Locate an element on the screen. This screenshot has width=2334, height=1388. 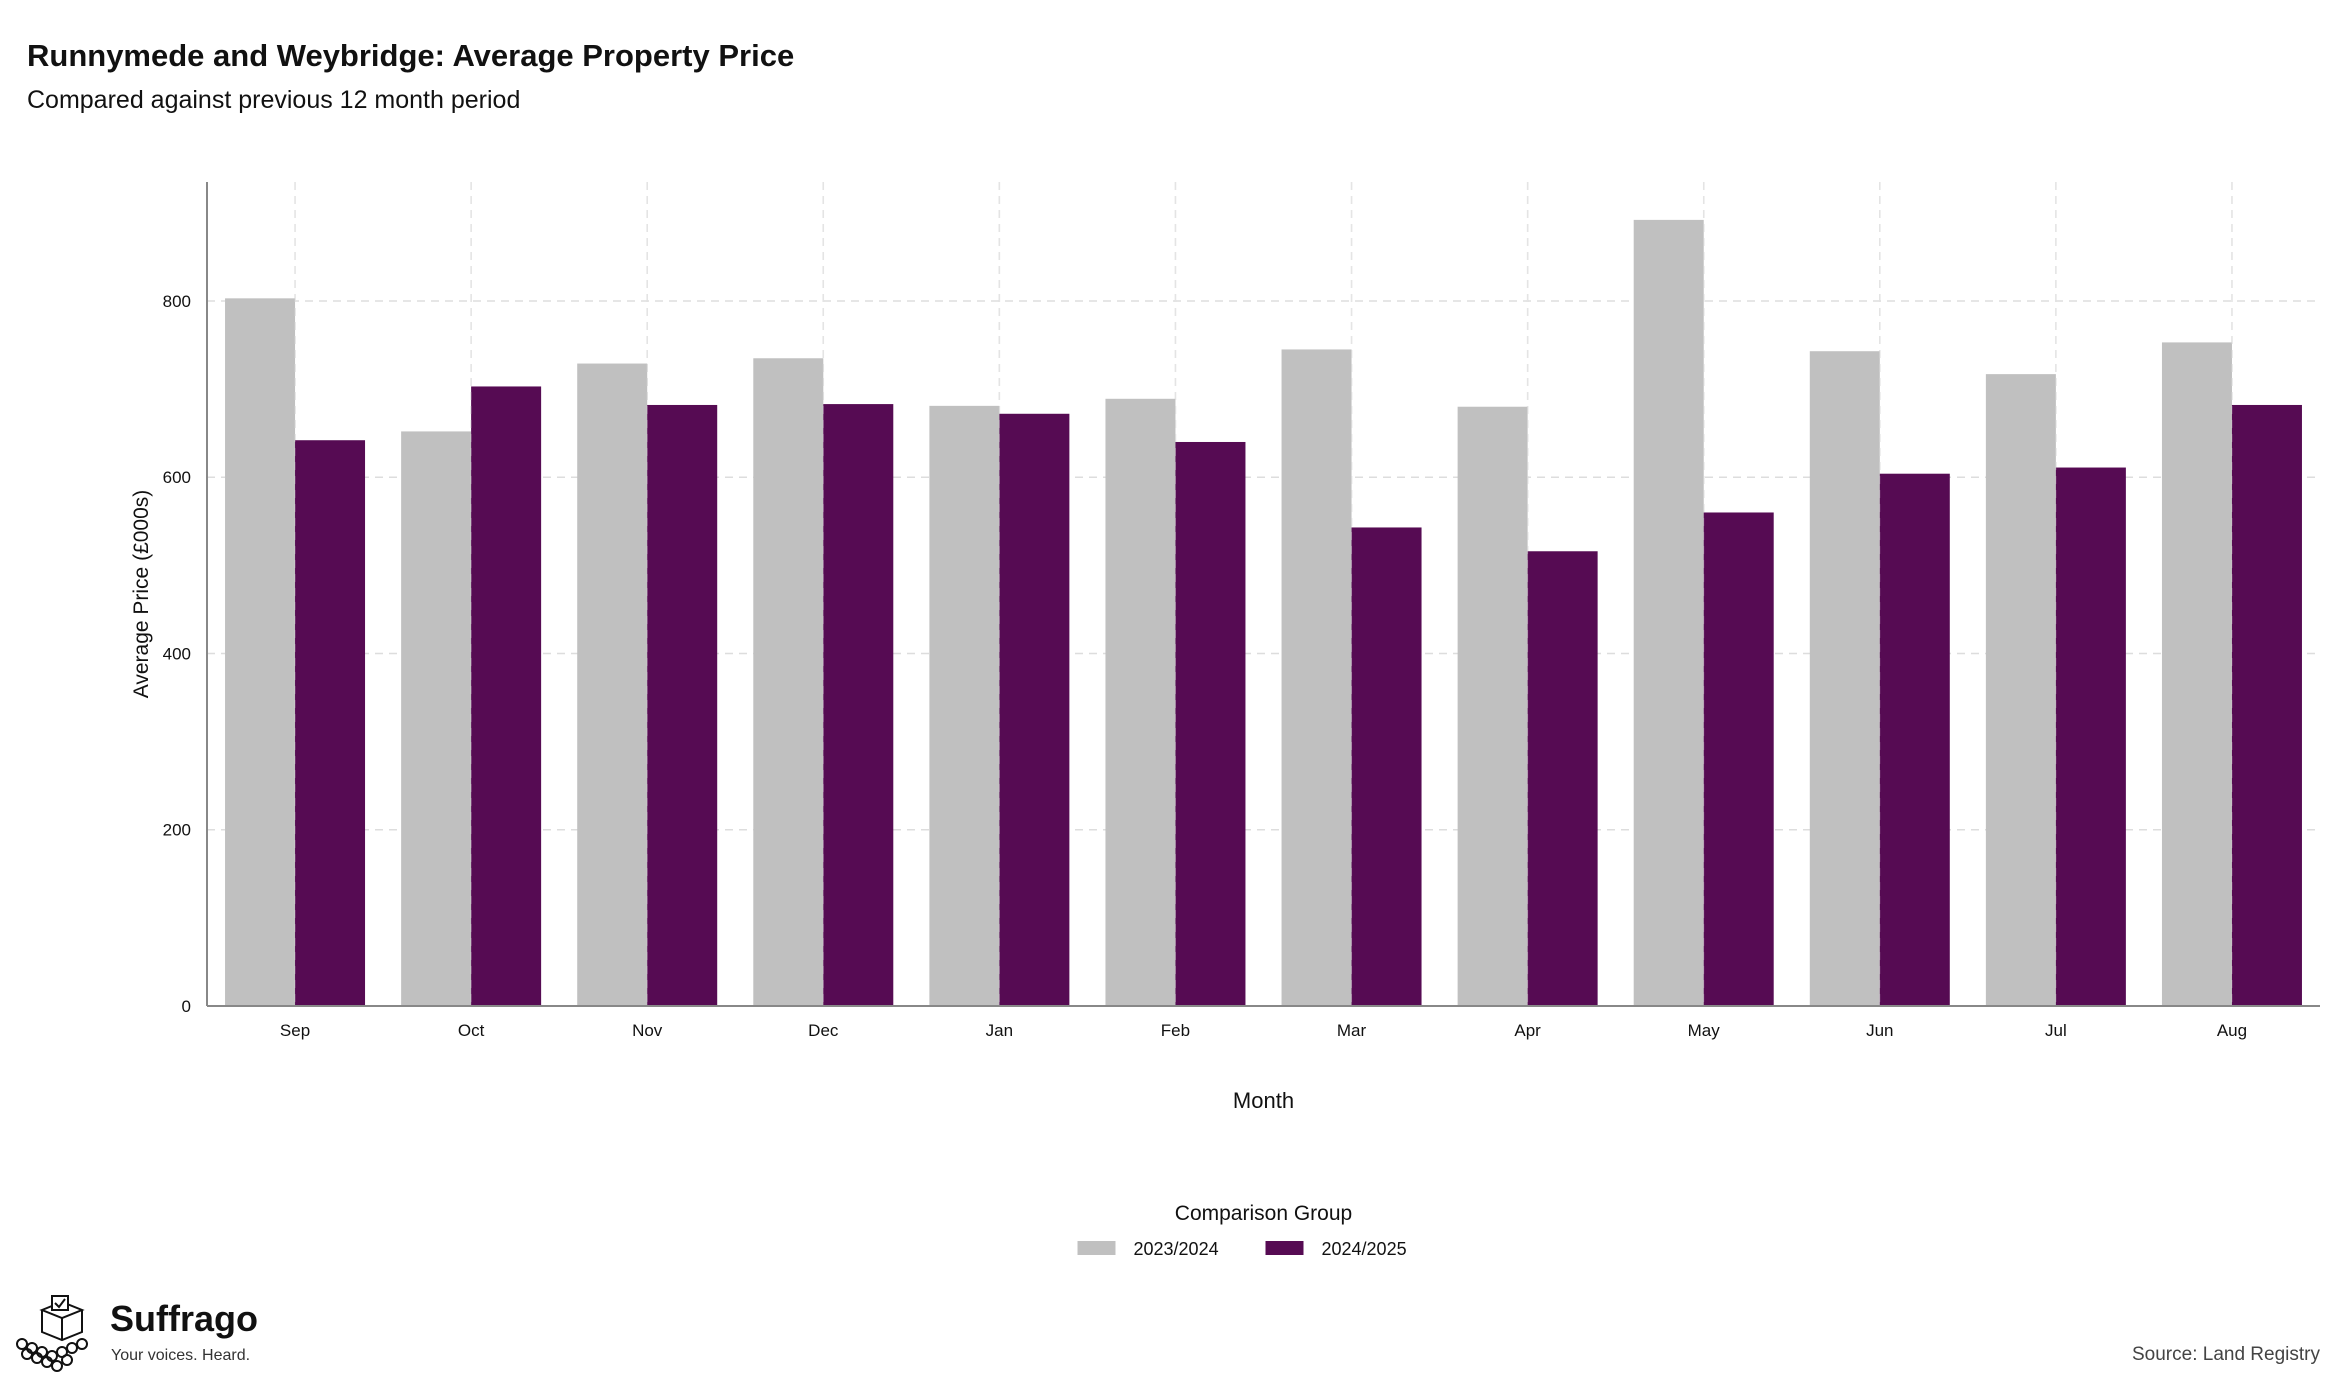
bar-2023-2024-jul is located at coordinates (2020, 690).